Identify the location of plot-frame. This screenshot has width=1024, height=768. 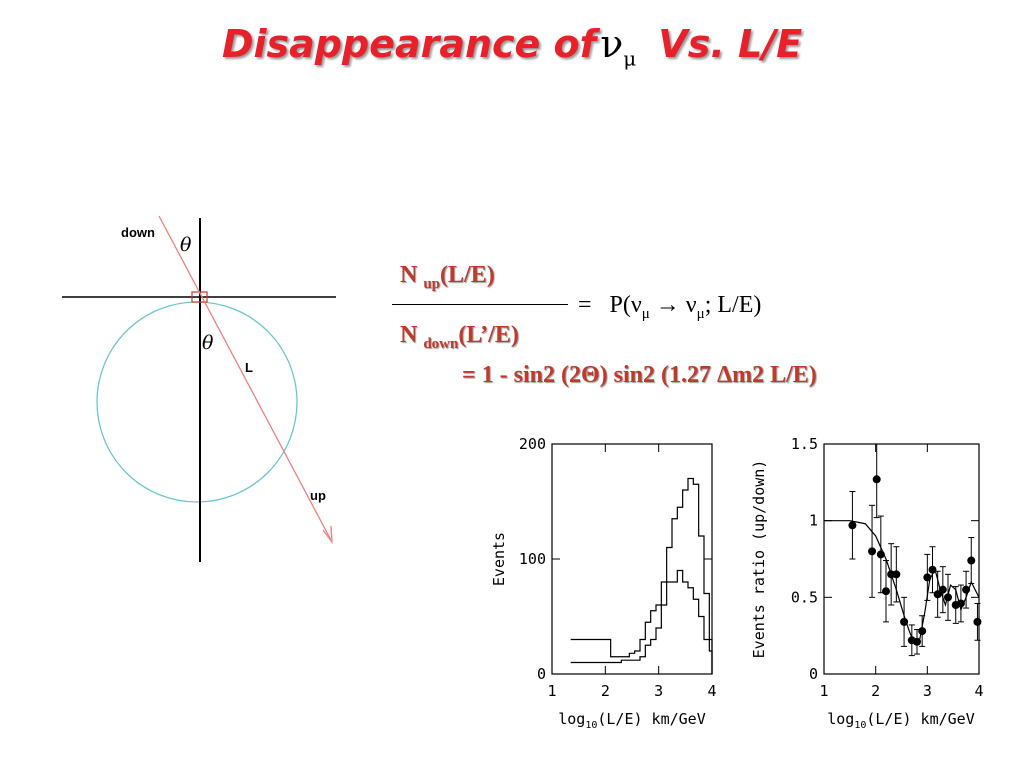
(901, 559).